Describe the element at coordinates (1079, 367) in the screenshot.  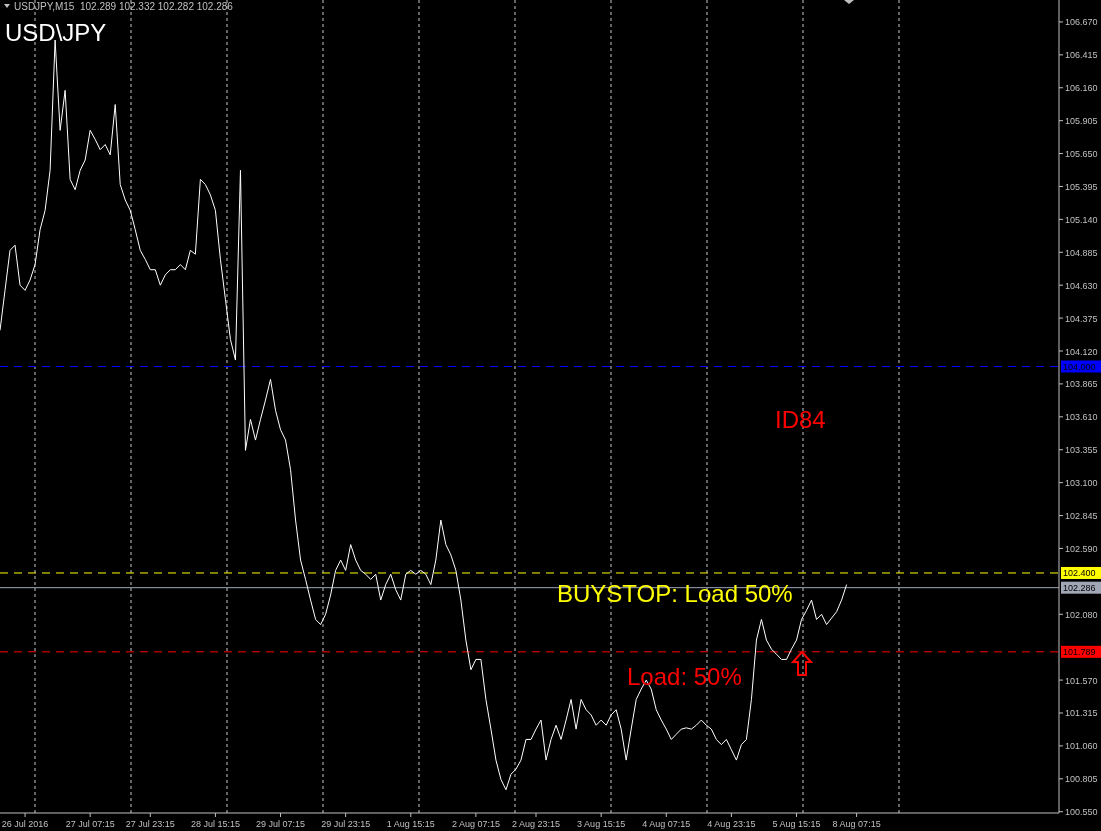
I see `ref-line-label: 104.000` at that location.